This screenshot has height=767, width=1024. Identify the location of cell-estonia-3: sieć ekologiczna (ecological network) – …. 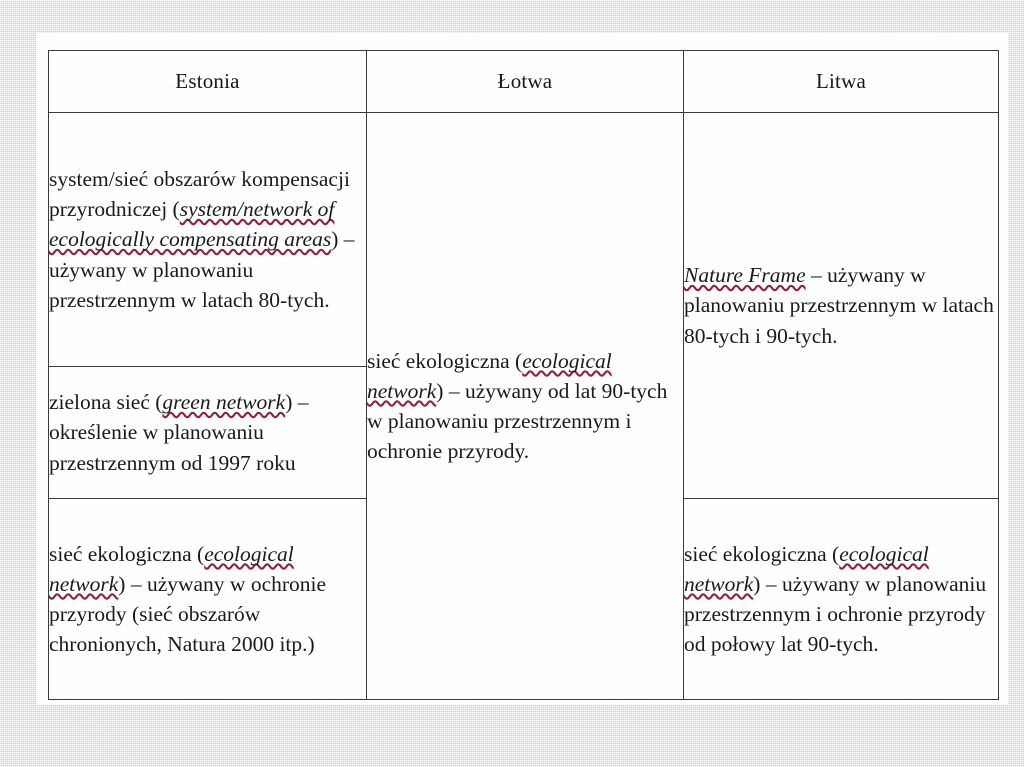
(207, 599).